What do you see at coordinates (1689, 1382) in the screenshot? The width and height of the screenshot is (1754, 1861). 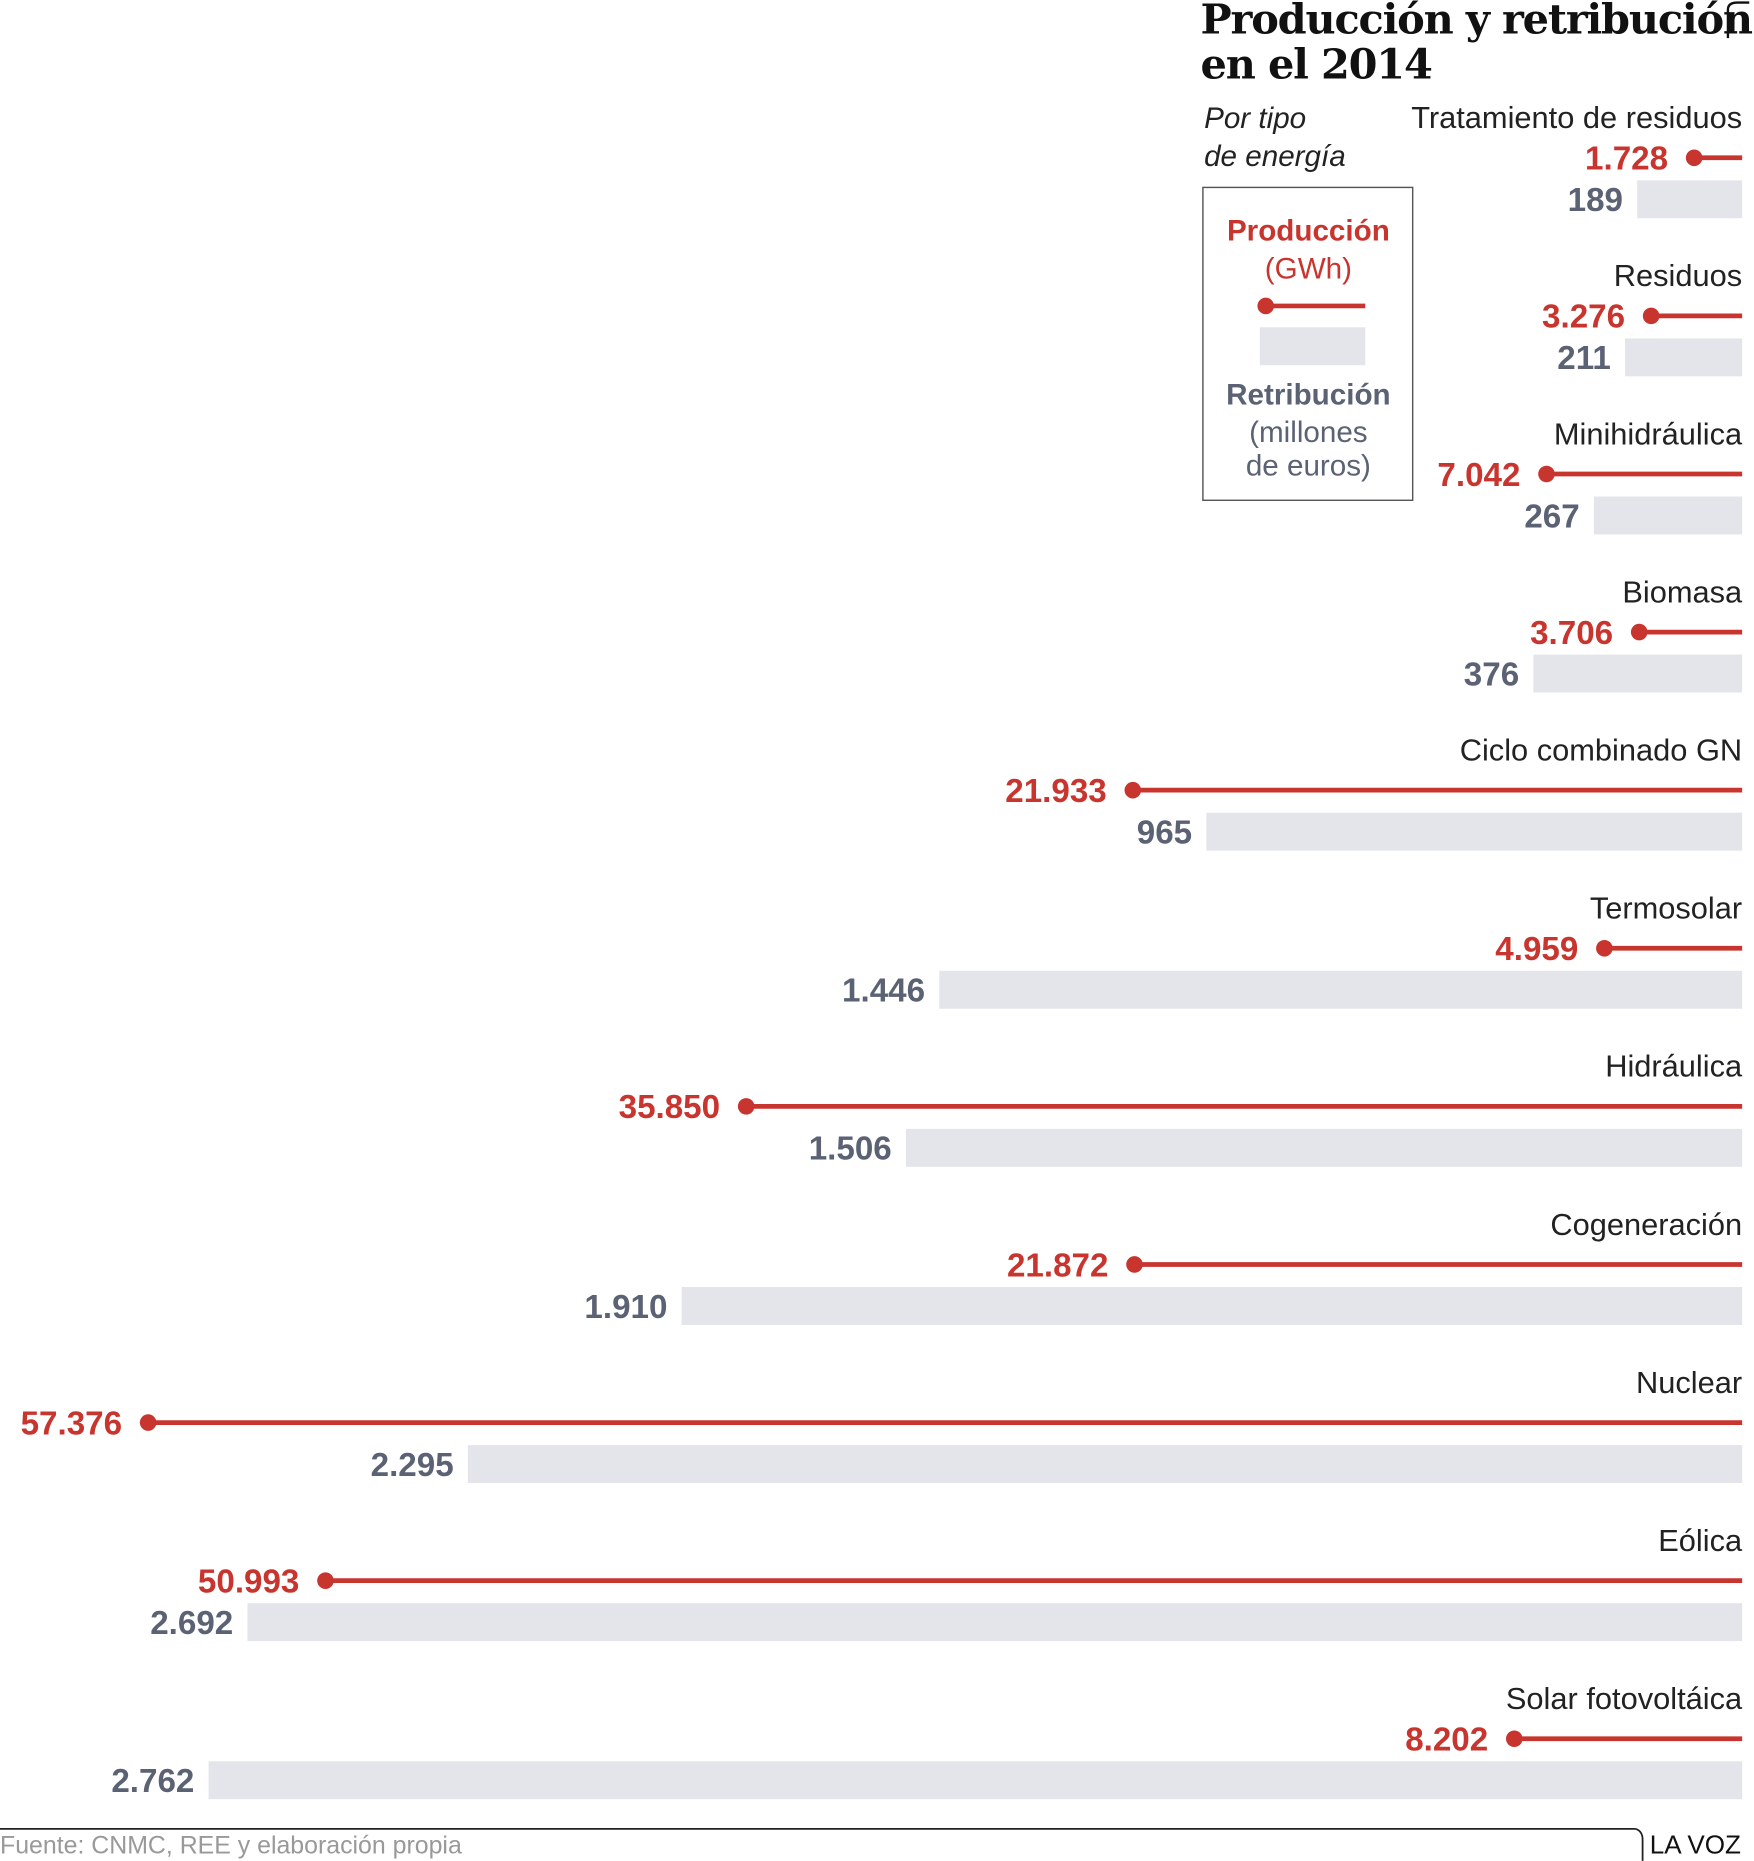 I see `category-label: Nuclear` at bounding box center [1689, 1382].